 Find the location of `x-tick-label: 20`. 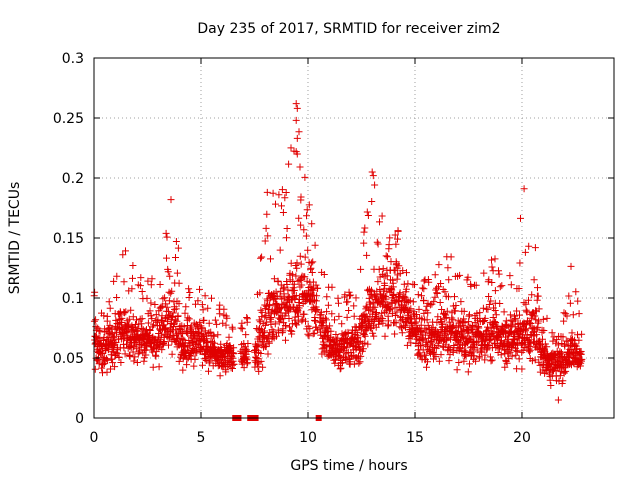

x-tick-label: 20 is located at coordinates (522, 438).